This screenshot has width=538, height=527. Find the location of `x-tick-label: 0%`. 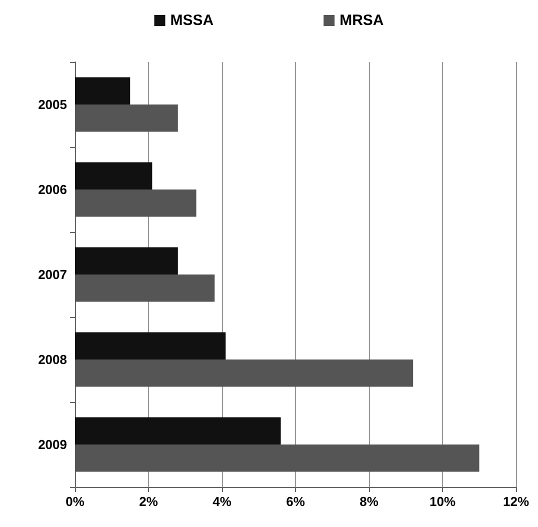

x-tick-label: 0% is located at coordinates (75, 501).